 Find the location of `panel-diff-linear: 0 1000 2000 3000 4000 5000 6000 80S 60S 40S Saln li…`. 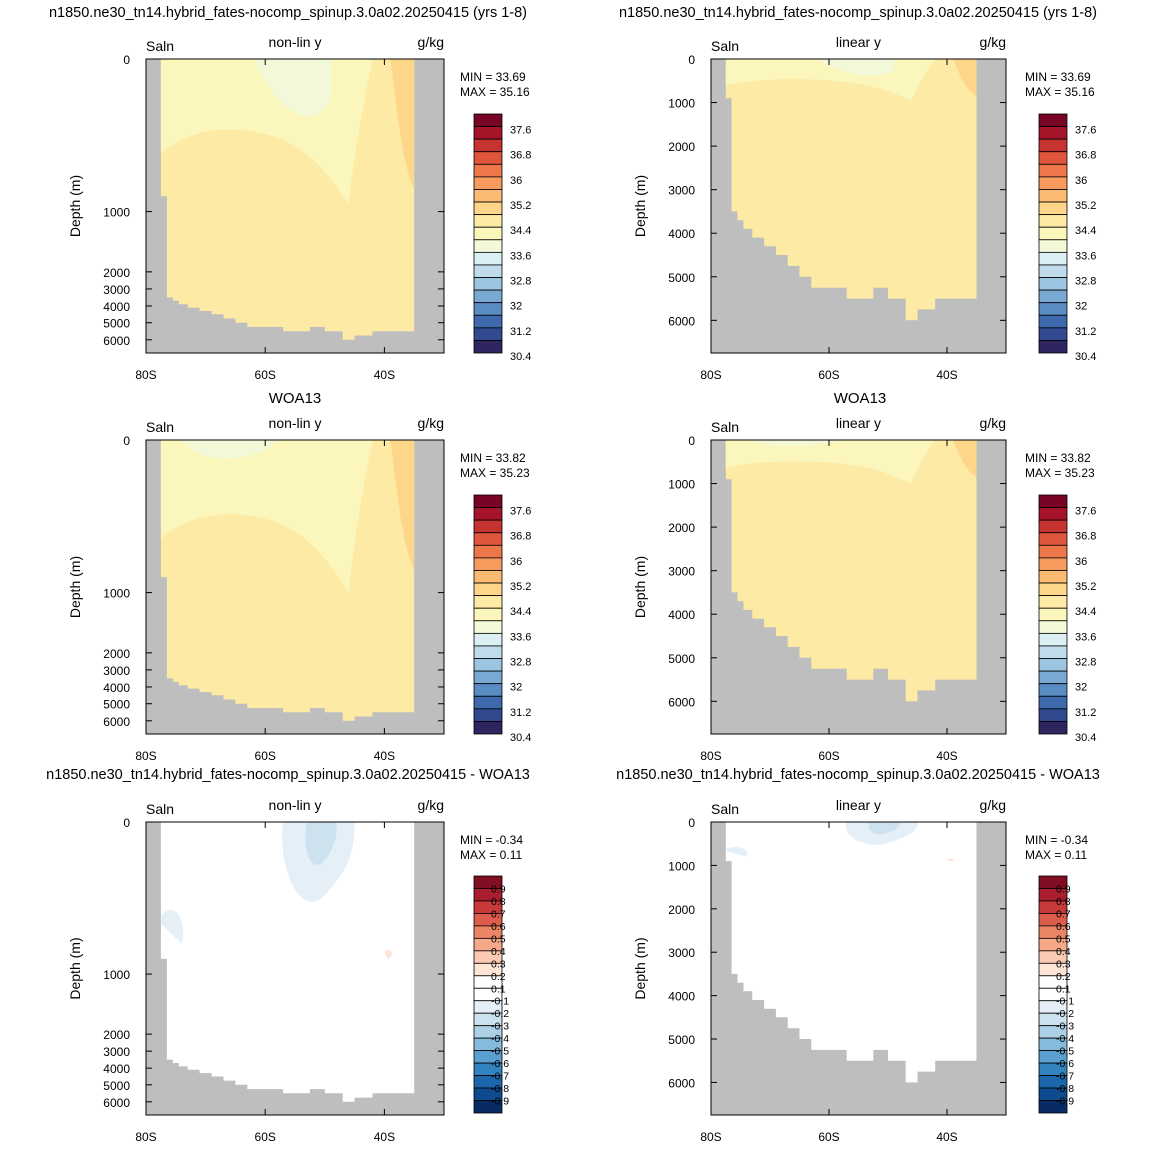

panel-diff-linear: 0 1000 2000 3000 4000 5000 6000 80S 60S 40S Saln li… is located at coordinates (860, 970).